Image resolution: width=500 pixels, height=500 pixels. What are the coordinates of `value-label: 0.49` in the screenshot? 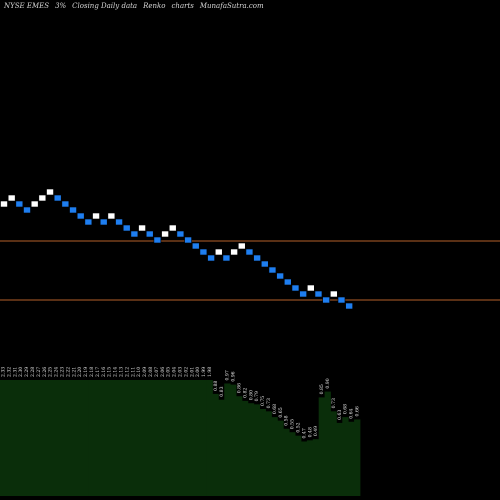 It's located at (316, 431).